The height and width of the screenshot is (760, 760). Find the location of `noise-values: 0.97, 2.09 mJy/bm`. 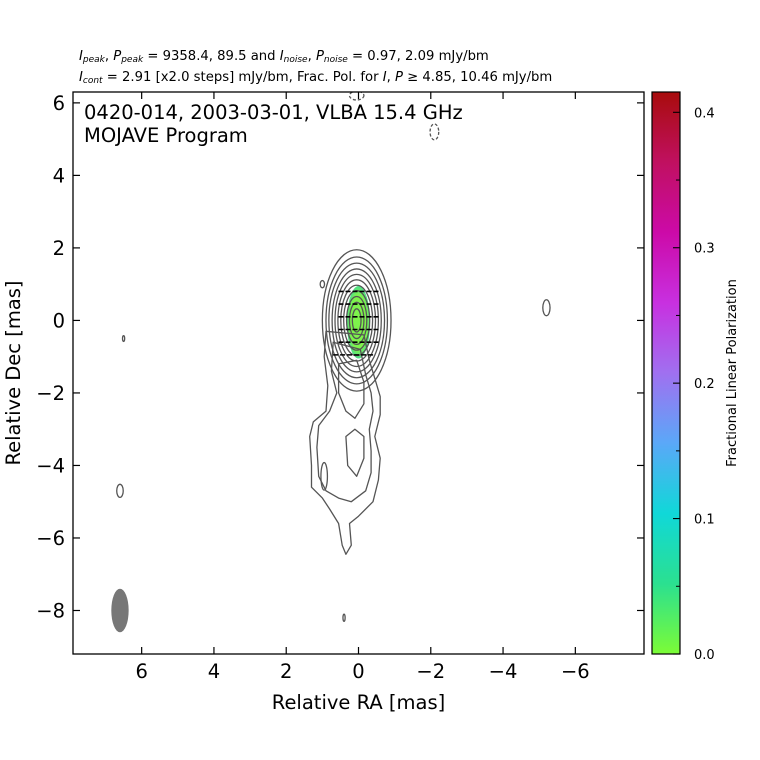

noise-values: 0.97, 2.09 mJy/bm is located at coordinates (428, 56).